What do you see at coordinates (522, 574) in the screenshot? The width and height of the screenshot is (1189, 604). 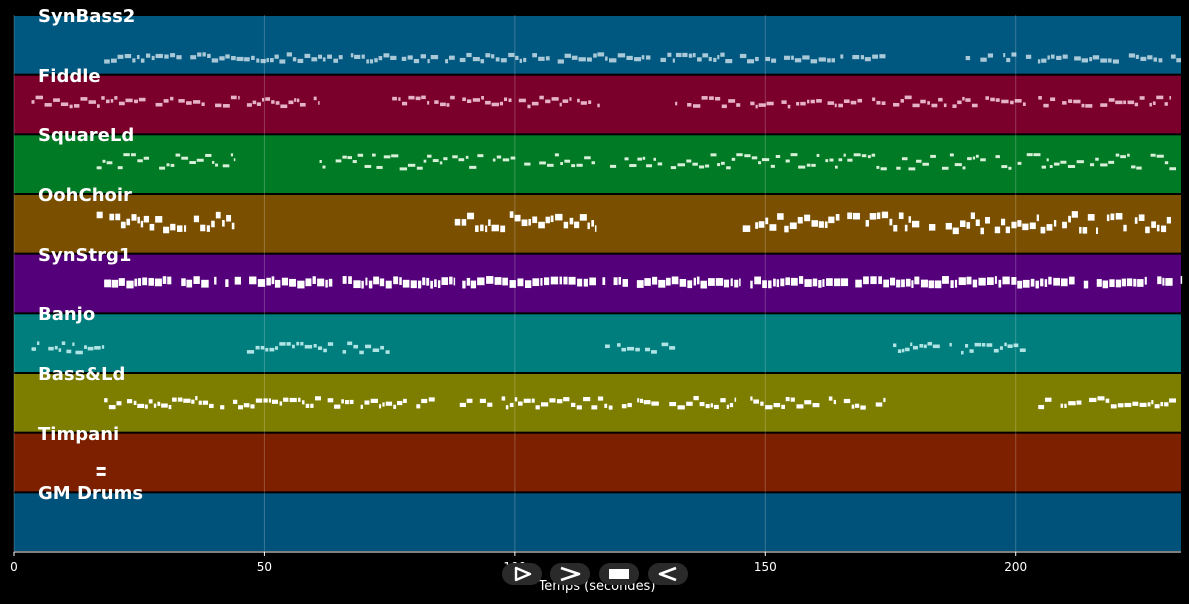 I see `play-button` at bounding box center [522, 574].